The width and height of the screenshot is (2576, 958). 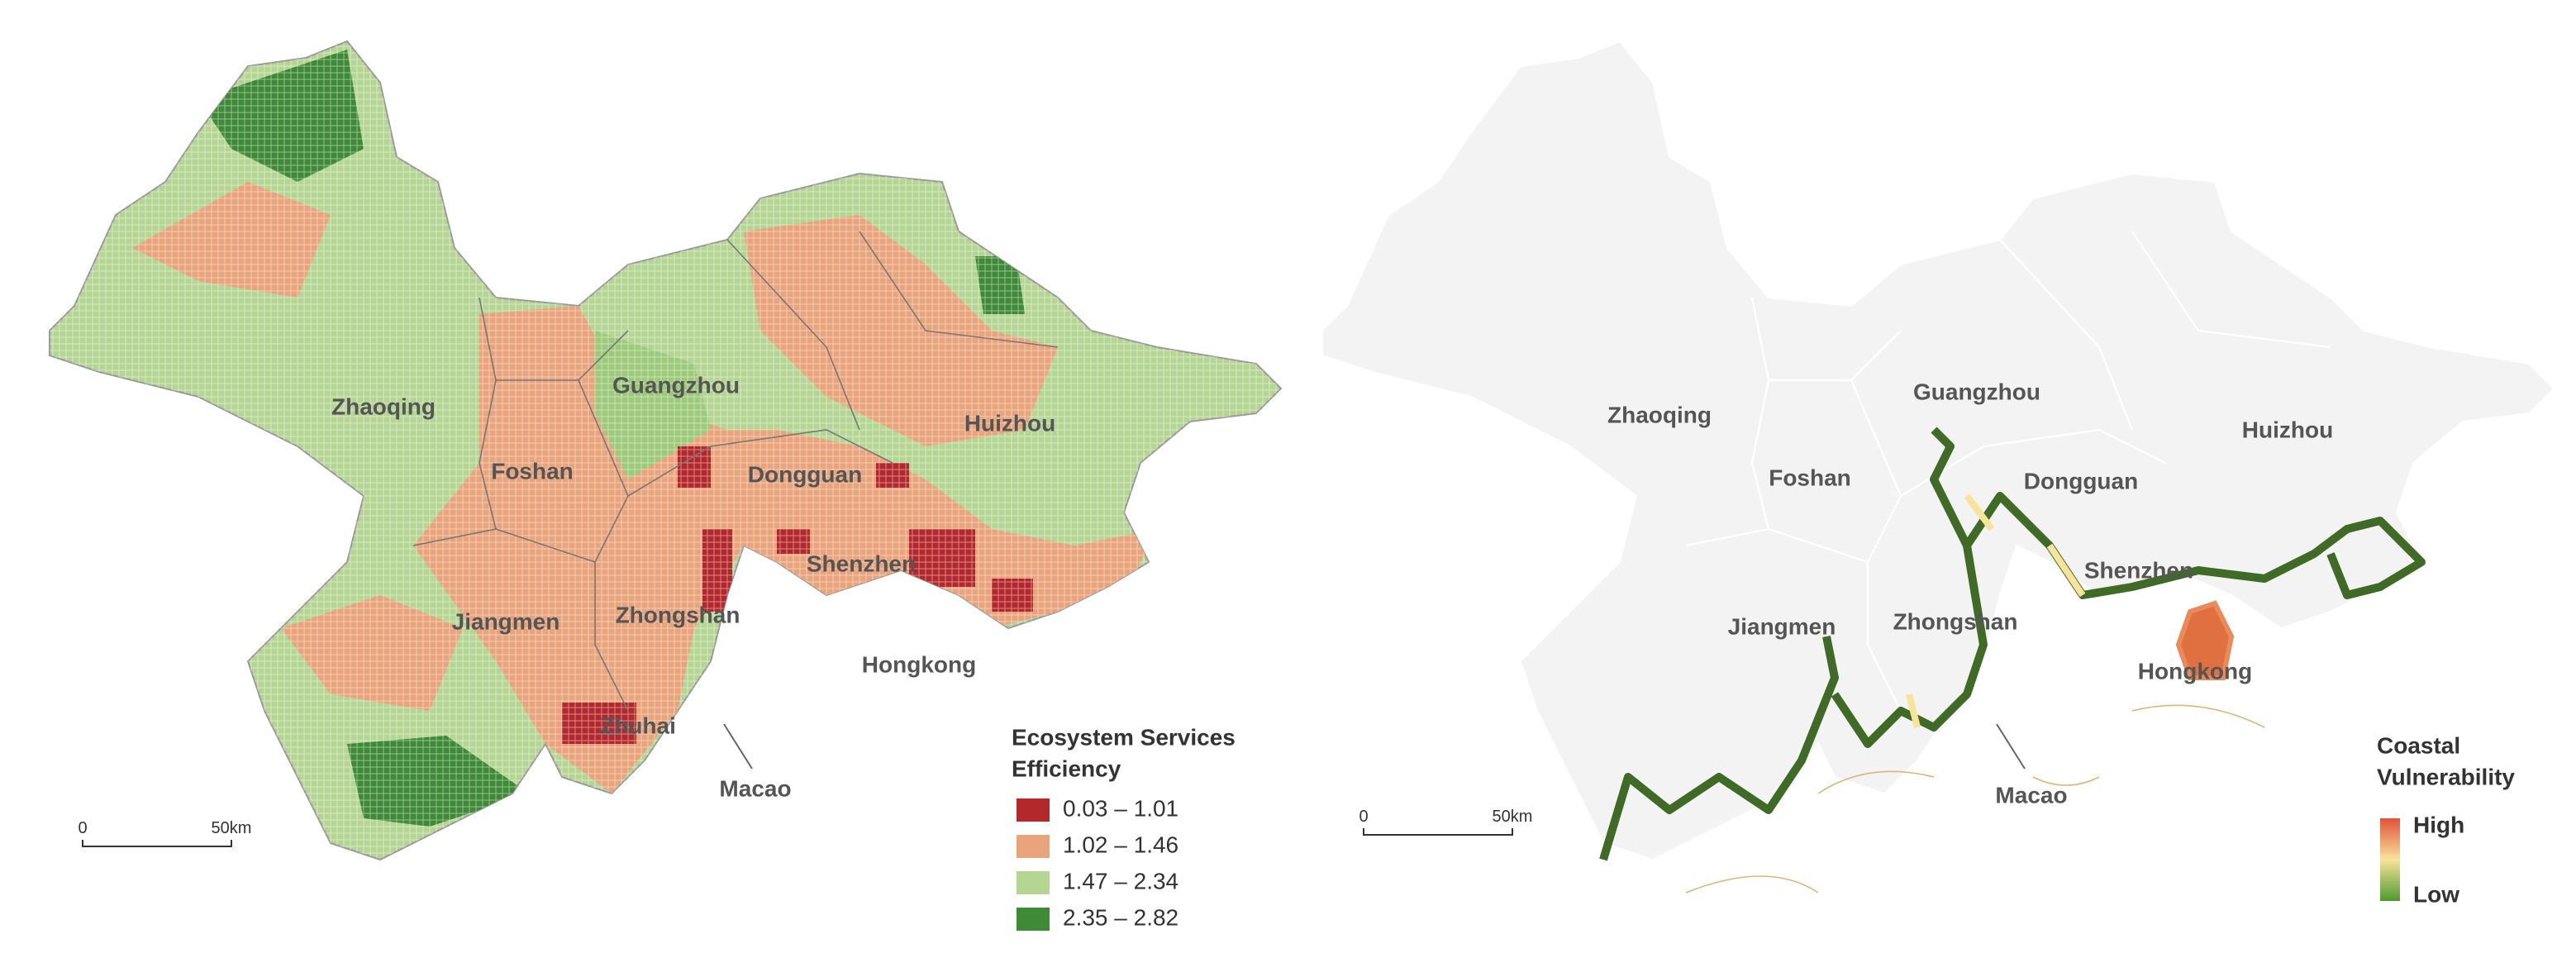 What do you see at coordinates (2419, 745) in the screenshot?
I see `legend-title: Coastal` at bounding box center [2419, 745].